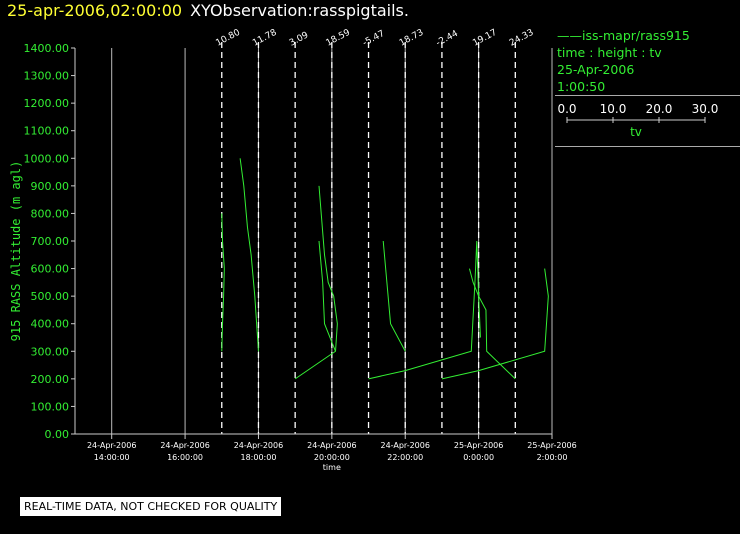  Describe the element at coordinates (299, 39) in the screenshot. I see `reference-label: 3.09` at that location.